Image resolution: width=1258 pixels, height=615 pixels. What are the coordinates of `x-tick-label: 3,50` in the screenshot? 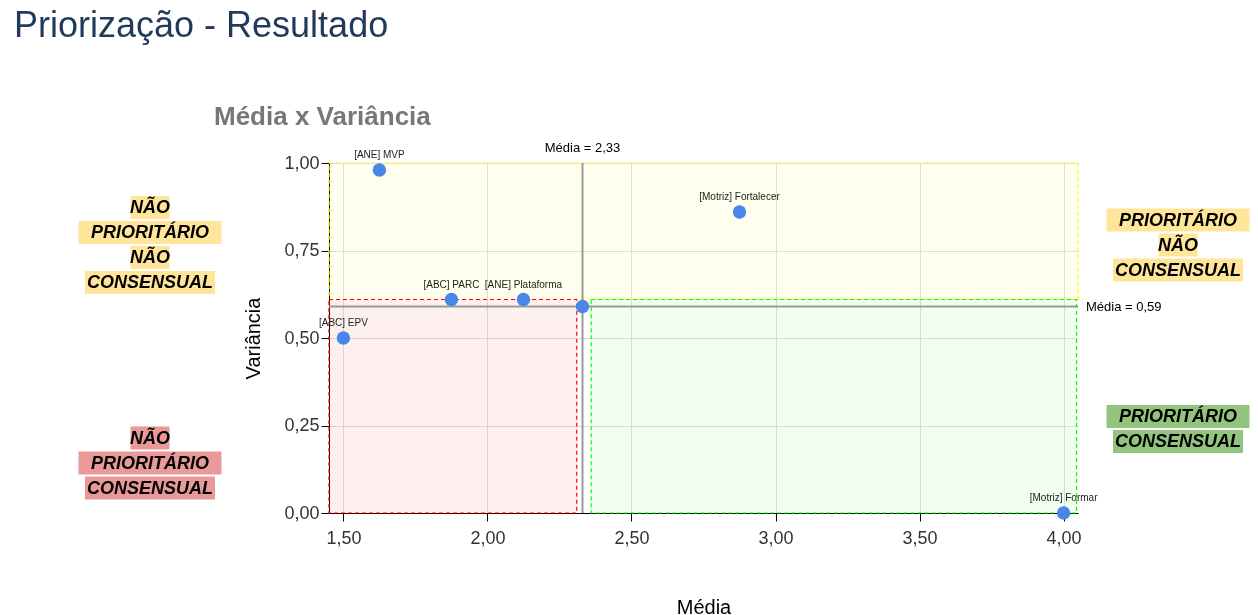 It's located at (920, 537).